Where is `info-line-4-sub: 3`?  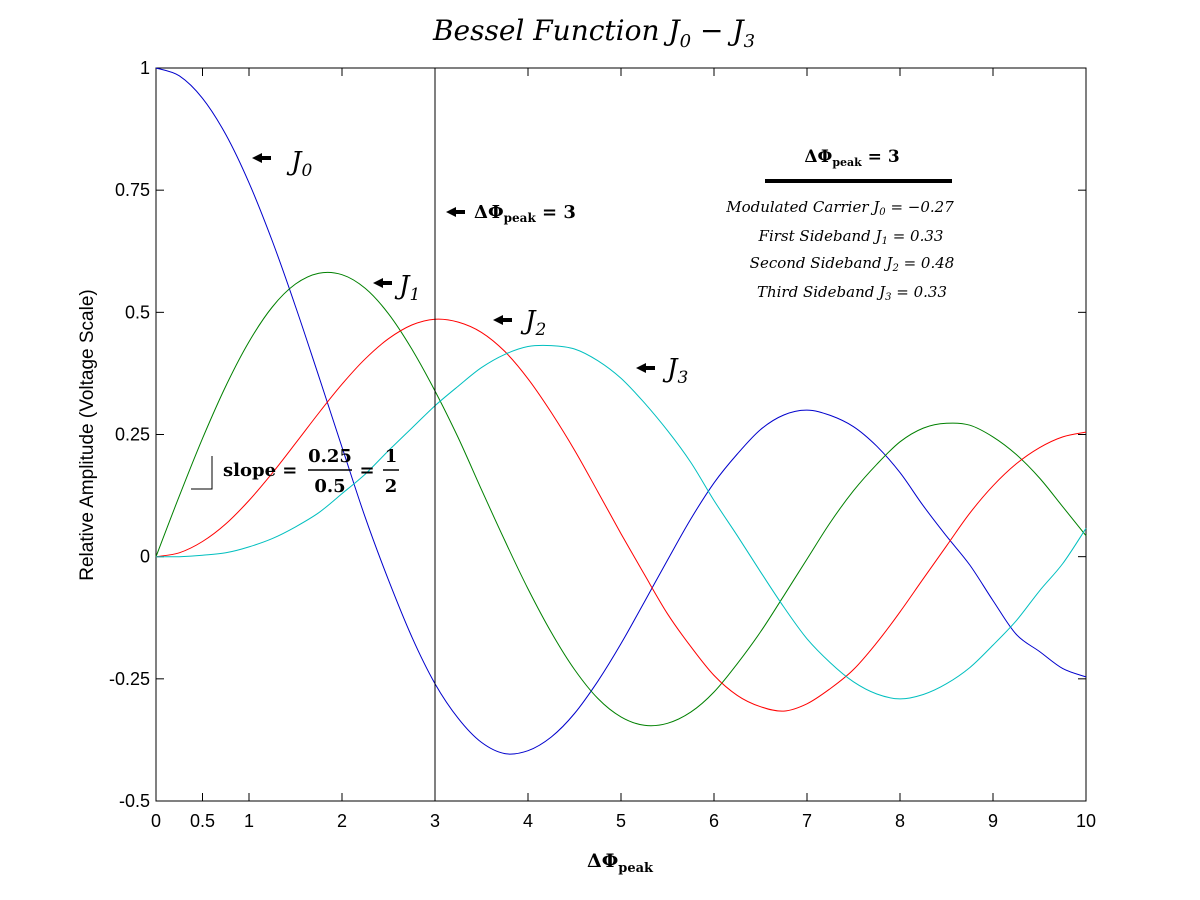
info-line-4-sub: 3 is located at coordinates (888, 297).